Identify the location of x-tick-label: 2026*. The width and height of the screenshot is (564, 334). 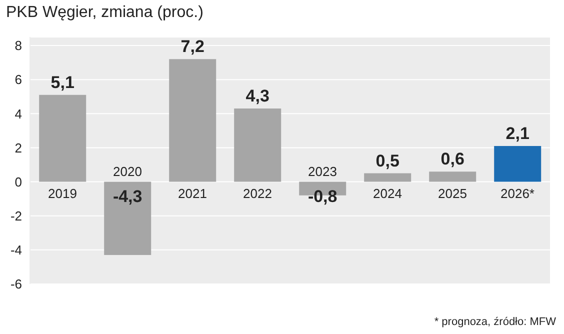
(517, 193).